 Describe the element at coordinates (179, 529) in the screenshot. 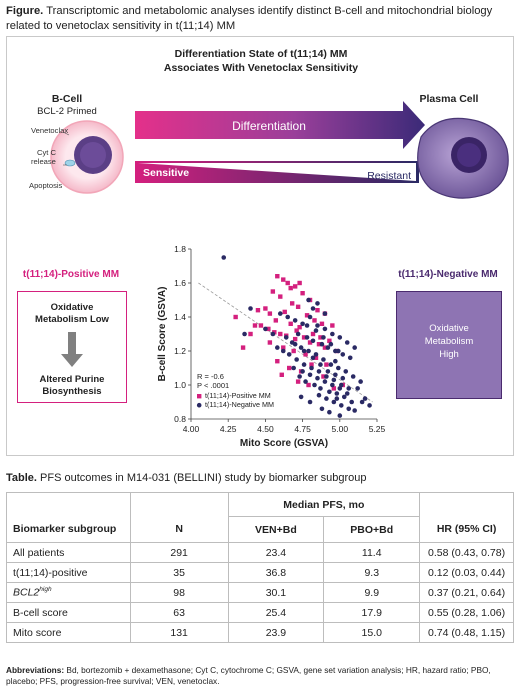

I see `header-n: N` at that location.